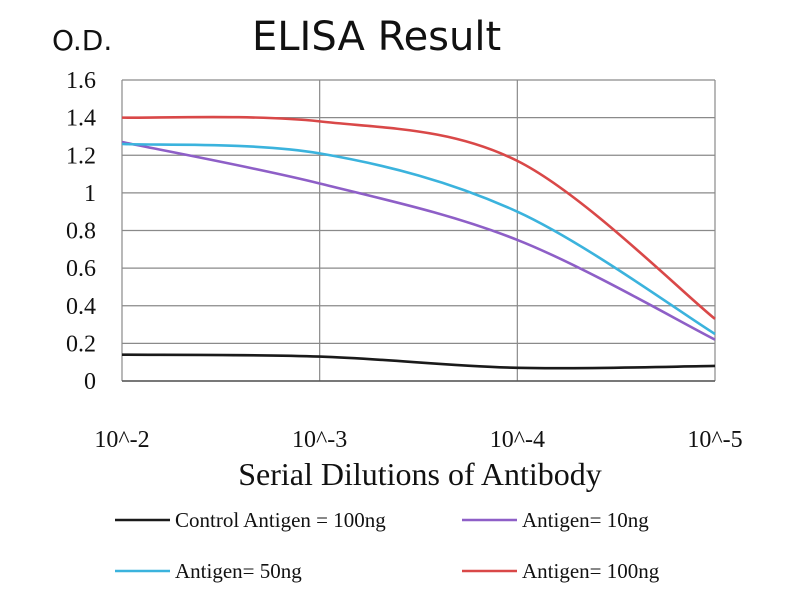  Describe the element at coordinates (121, 440) in the screenshot. I see `x-tick-label: 10^-2` at that location.